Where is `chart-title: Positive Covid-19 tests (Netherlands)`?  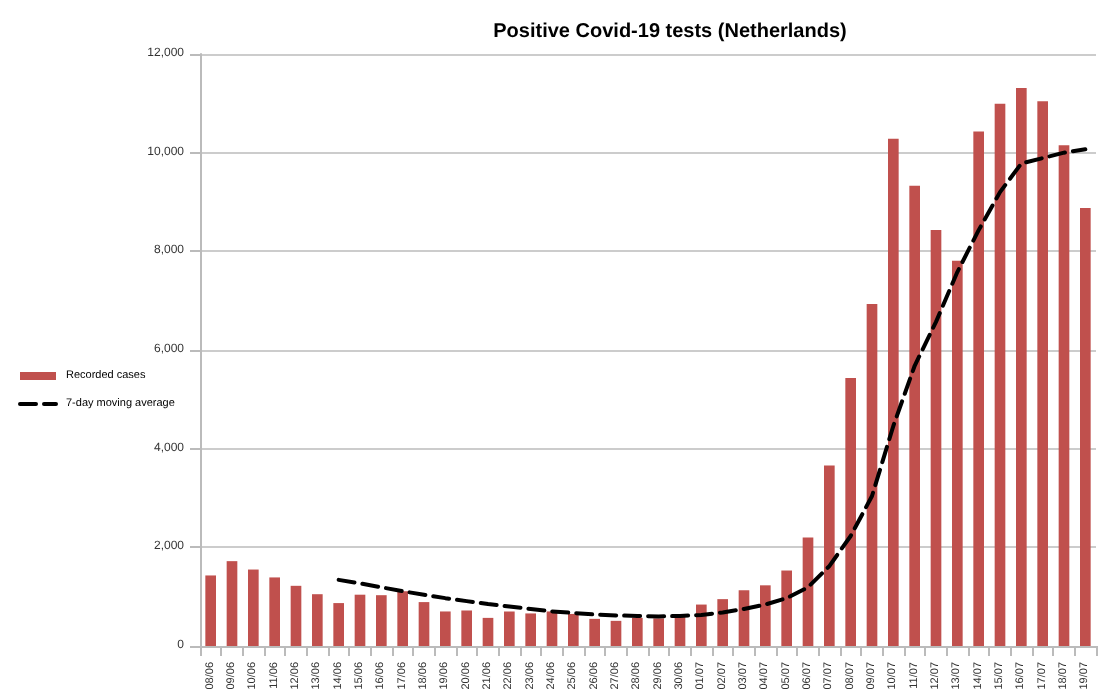
chart-title: Positive Covid-19 tests (Netherlands) is located at coordinates (670, 32).